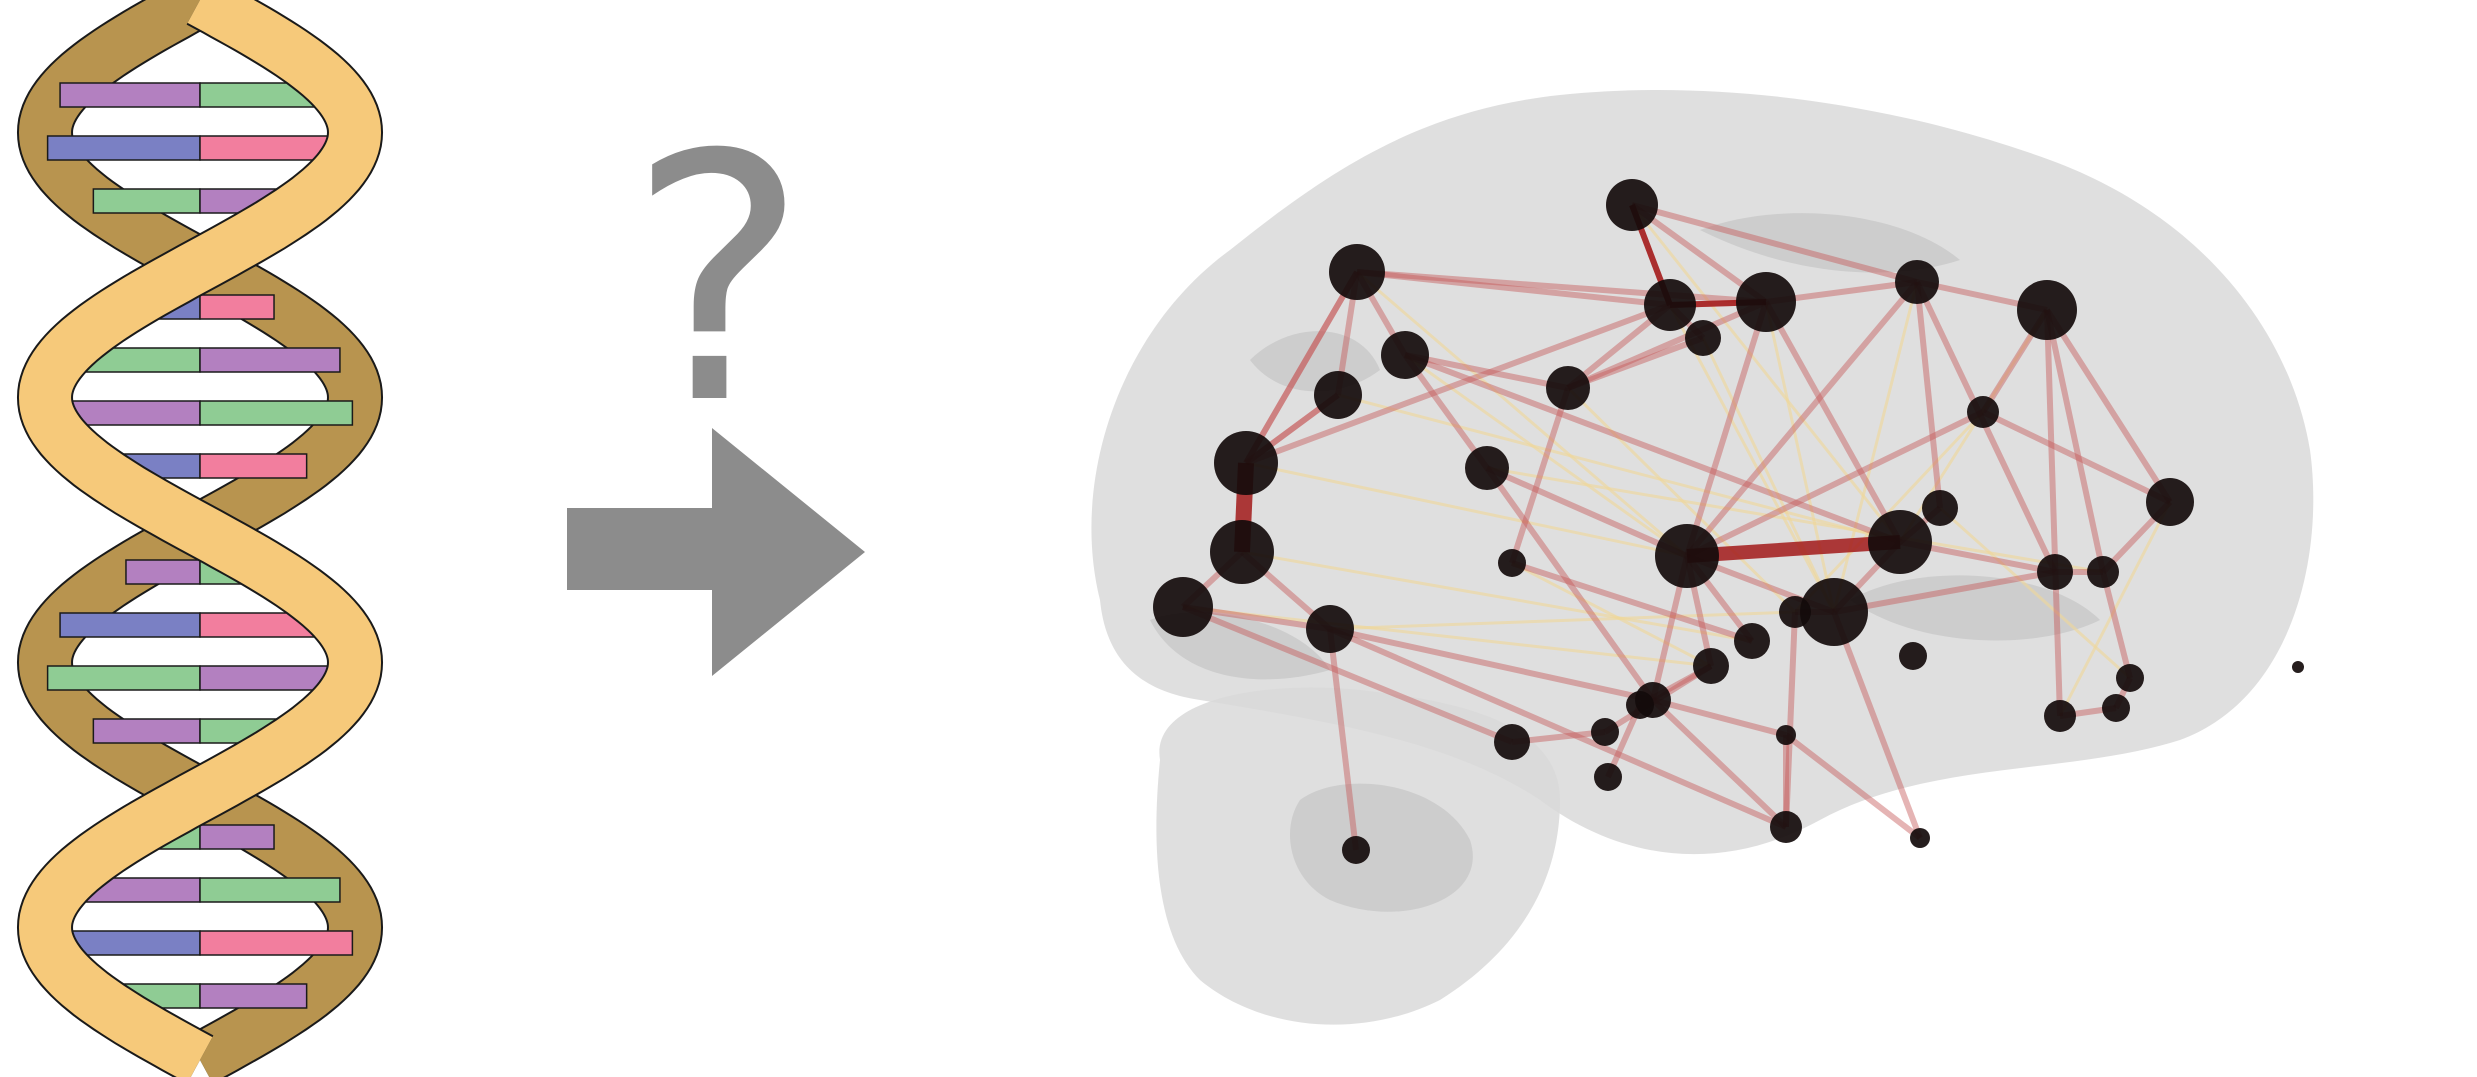  I want to click on question-arrow: ?, so click(716, 379).